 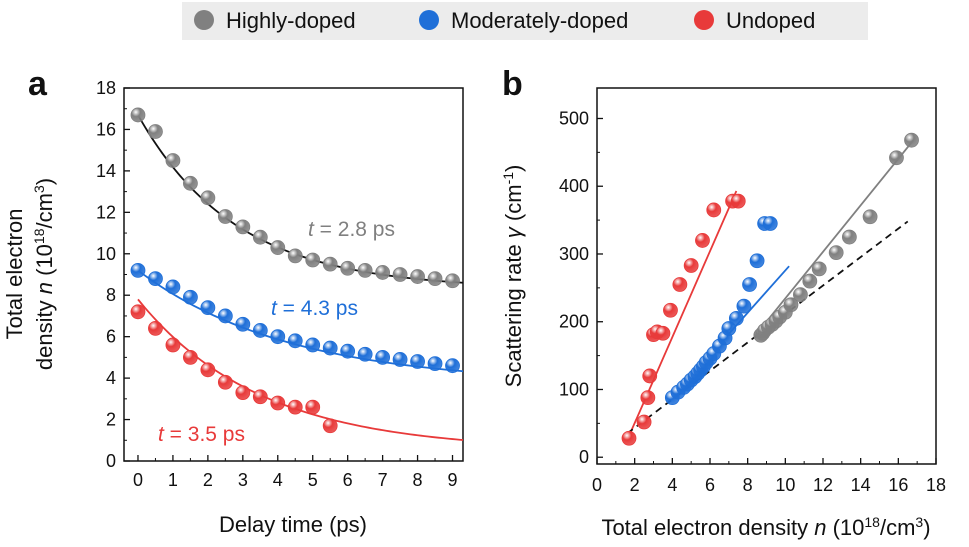 What do you see at coordinates (138, 480) in the screenshot?
I see `panel-a-xtick-label: 0` at bounding box center [138, 480].